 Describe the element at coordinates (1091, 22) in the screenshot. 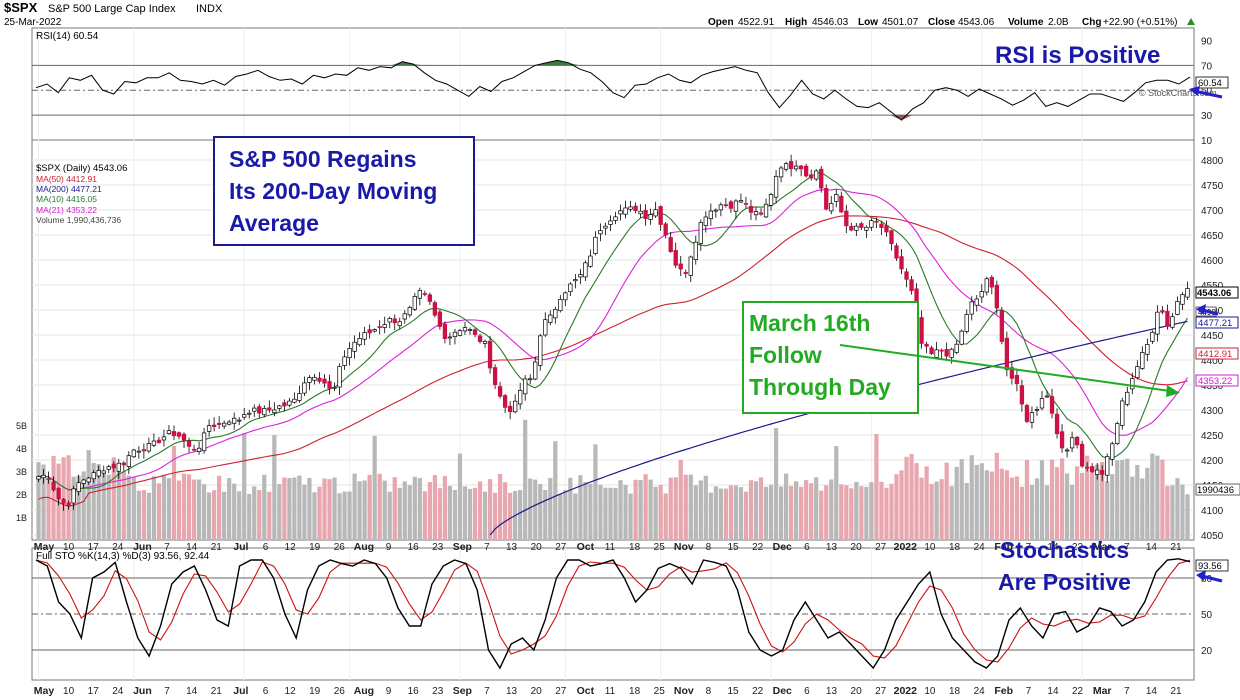

I see `chg-label: Chg` at that location.